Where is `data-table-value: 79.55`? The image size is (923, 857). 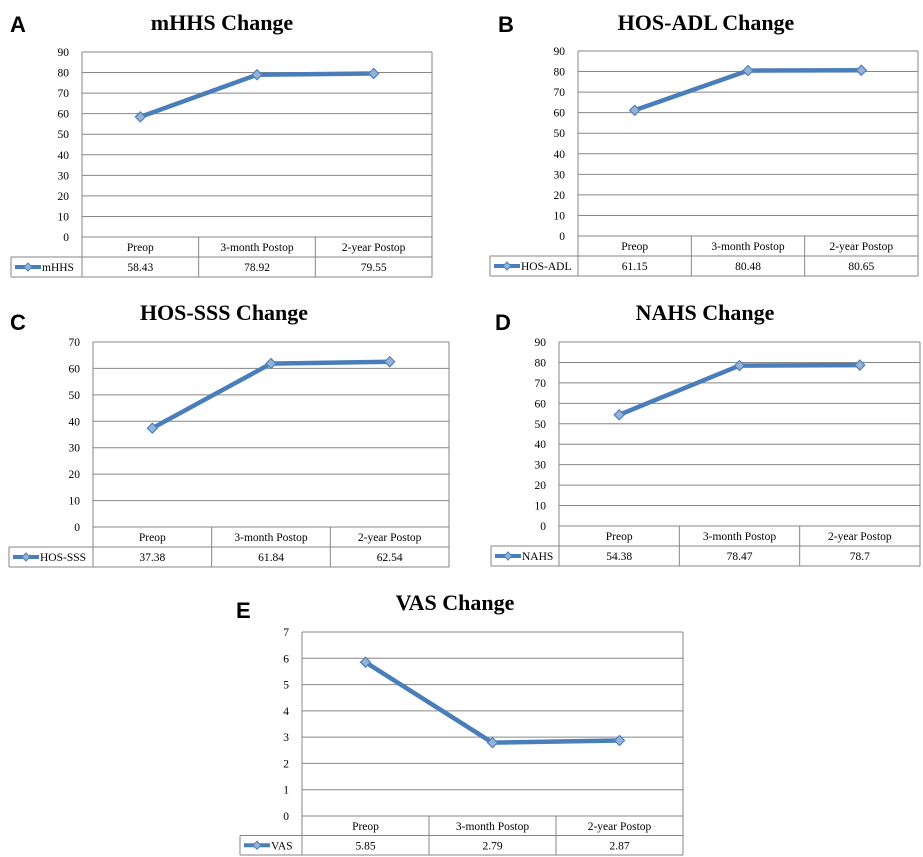 data-table-value: 79.55 is located at coordinates (374, 268).